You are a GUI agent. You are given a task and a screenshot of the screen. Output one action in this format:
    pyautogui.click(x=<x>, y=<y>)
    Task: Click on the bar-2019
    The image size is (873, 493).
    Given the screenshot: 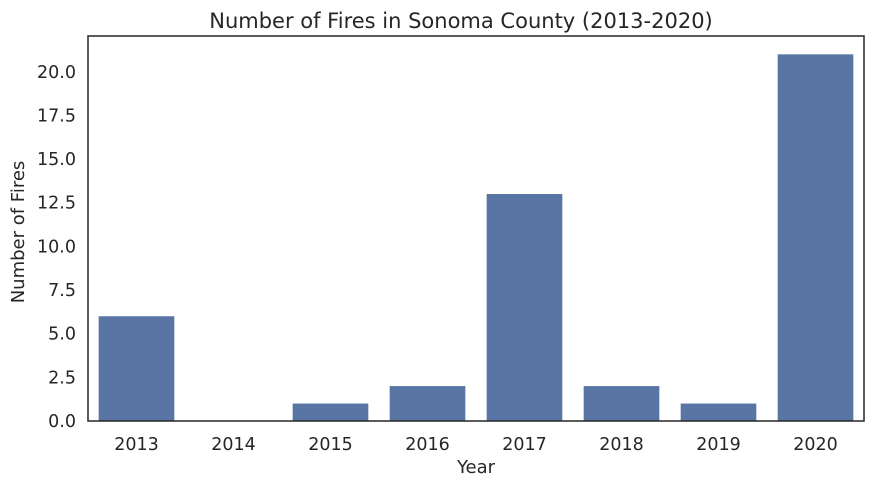 What is the action you would take?
    pyautogui.click(x=718, y=412)
    